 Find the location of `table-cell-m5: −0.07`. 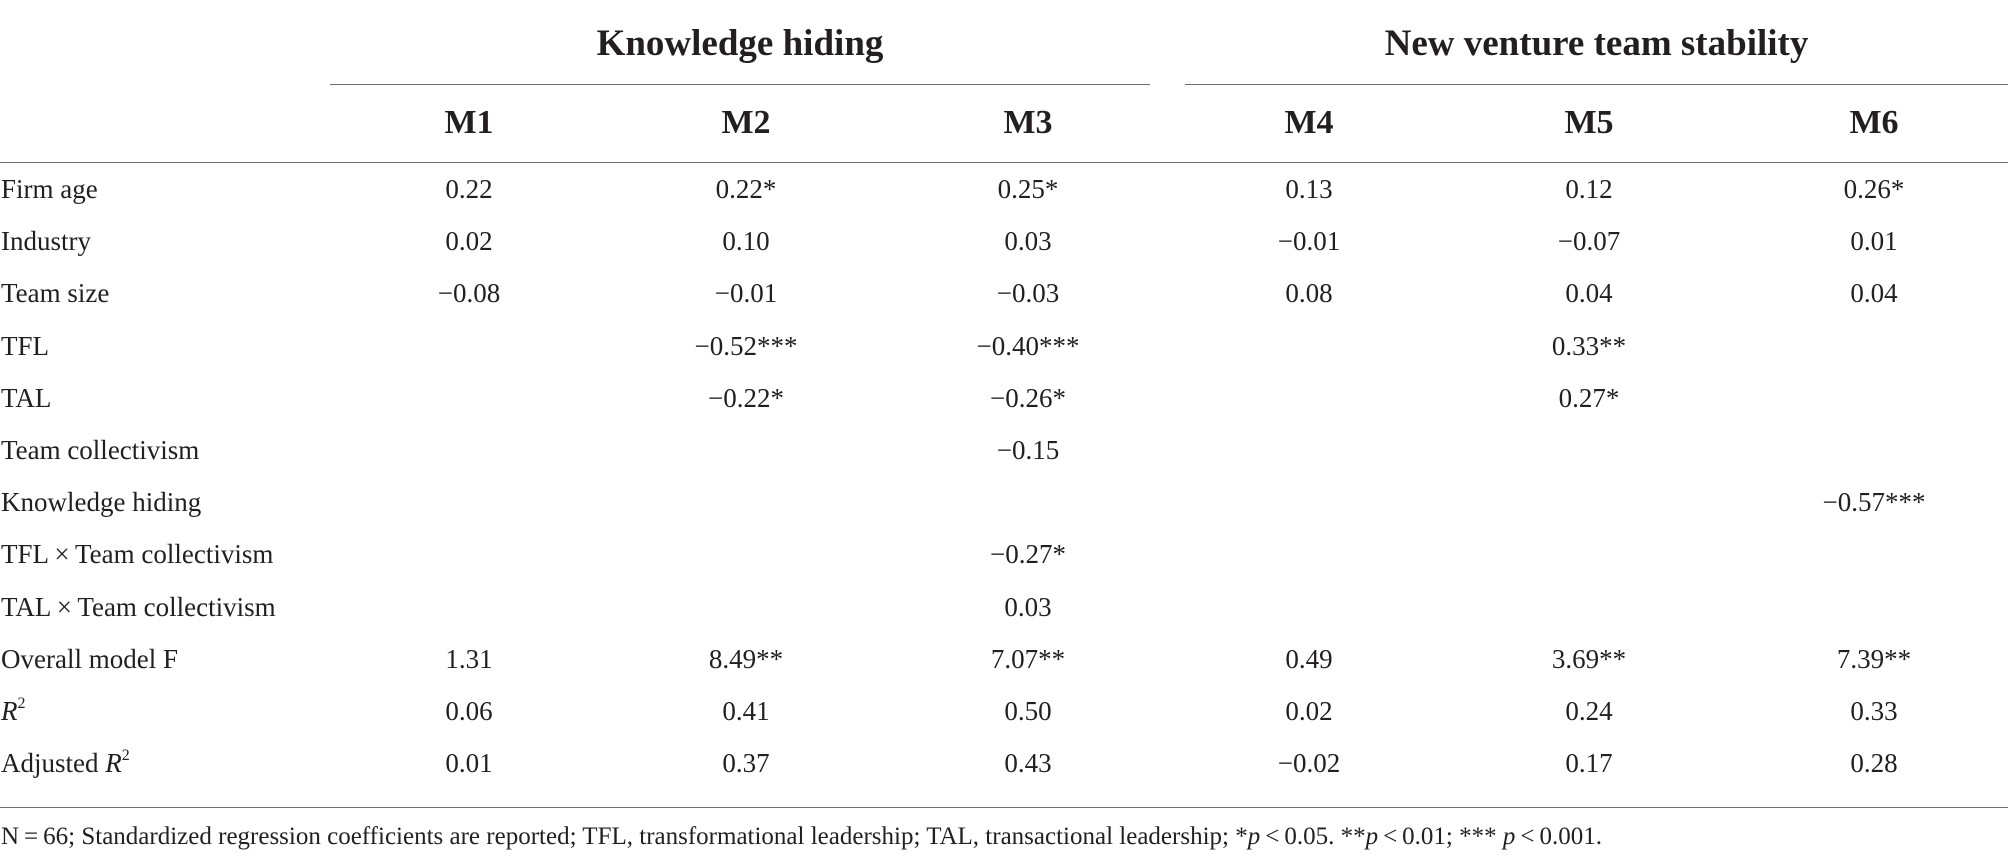

table-cell-m5: −0.07 is located at coordinates (1589, 241).